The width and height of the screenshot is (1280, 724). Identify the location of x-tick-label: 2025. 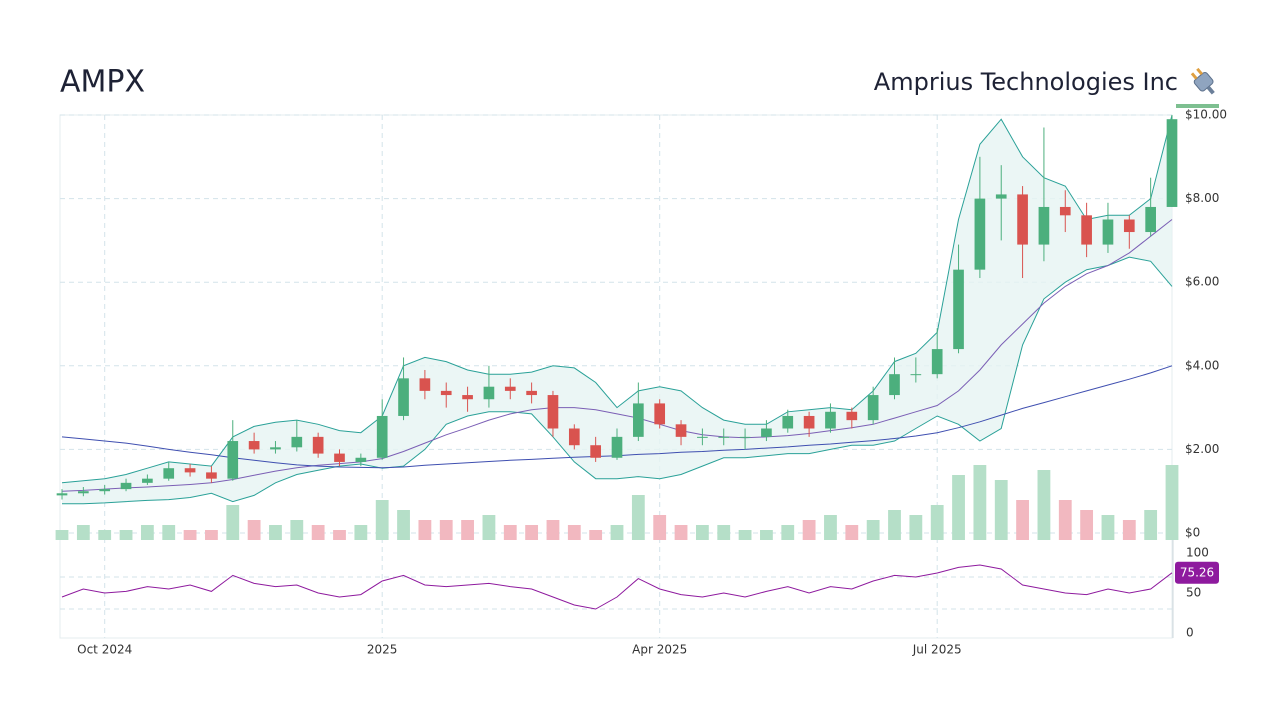
(382, 650).